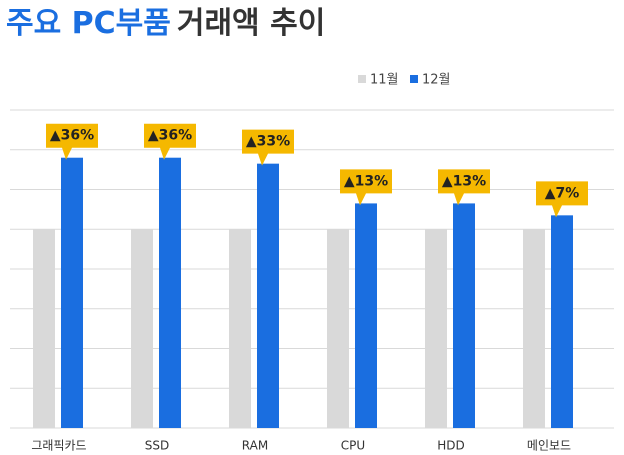 This screenshot has width=624, height=455. What do you see at coordinates (451, 446) in the screenshot?
I see `x-tick-label: HDD` at bounding box center [451, 446].